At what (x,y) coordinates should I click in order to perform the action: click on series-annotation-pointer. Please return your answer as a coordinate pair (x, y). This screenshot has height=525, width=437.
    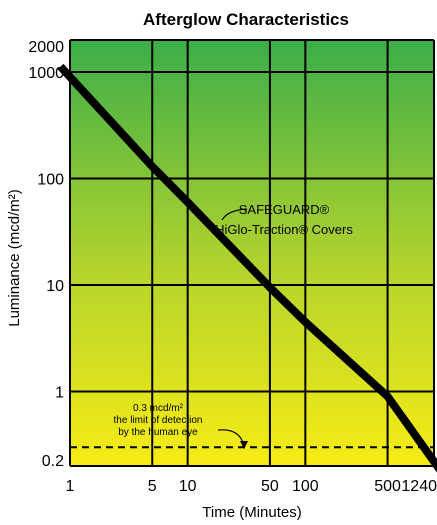
    Looking at the image, I should click on (234, 214).